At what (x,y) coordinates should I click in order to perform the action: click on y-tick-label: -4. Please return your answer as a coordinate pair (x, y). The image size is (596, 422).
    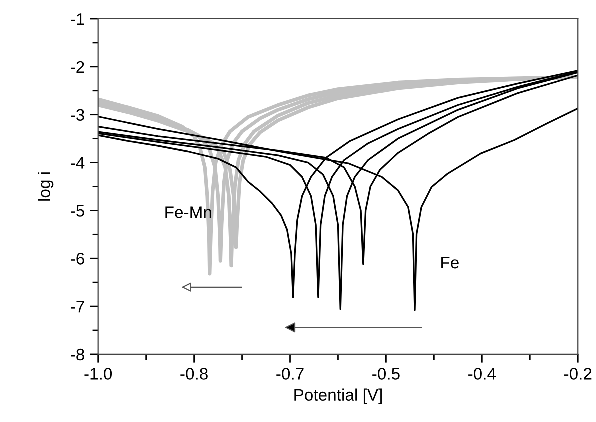
    Looking at the image, I should click on (78, 163).